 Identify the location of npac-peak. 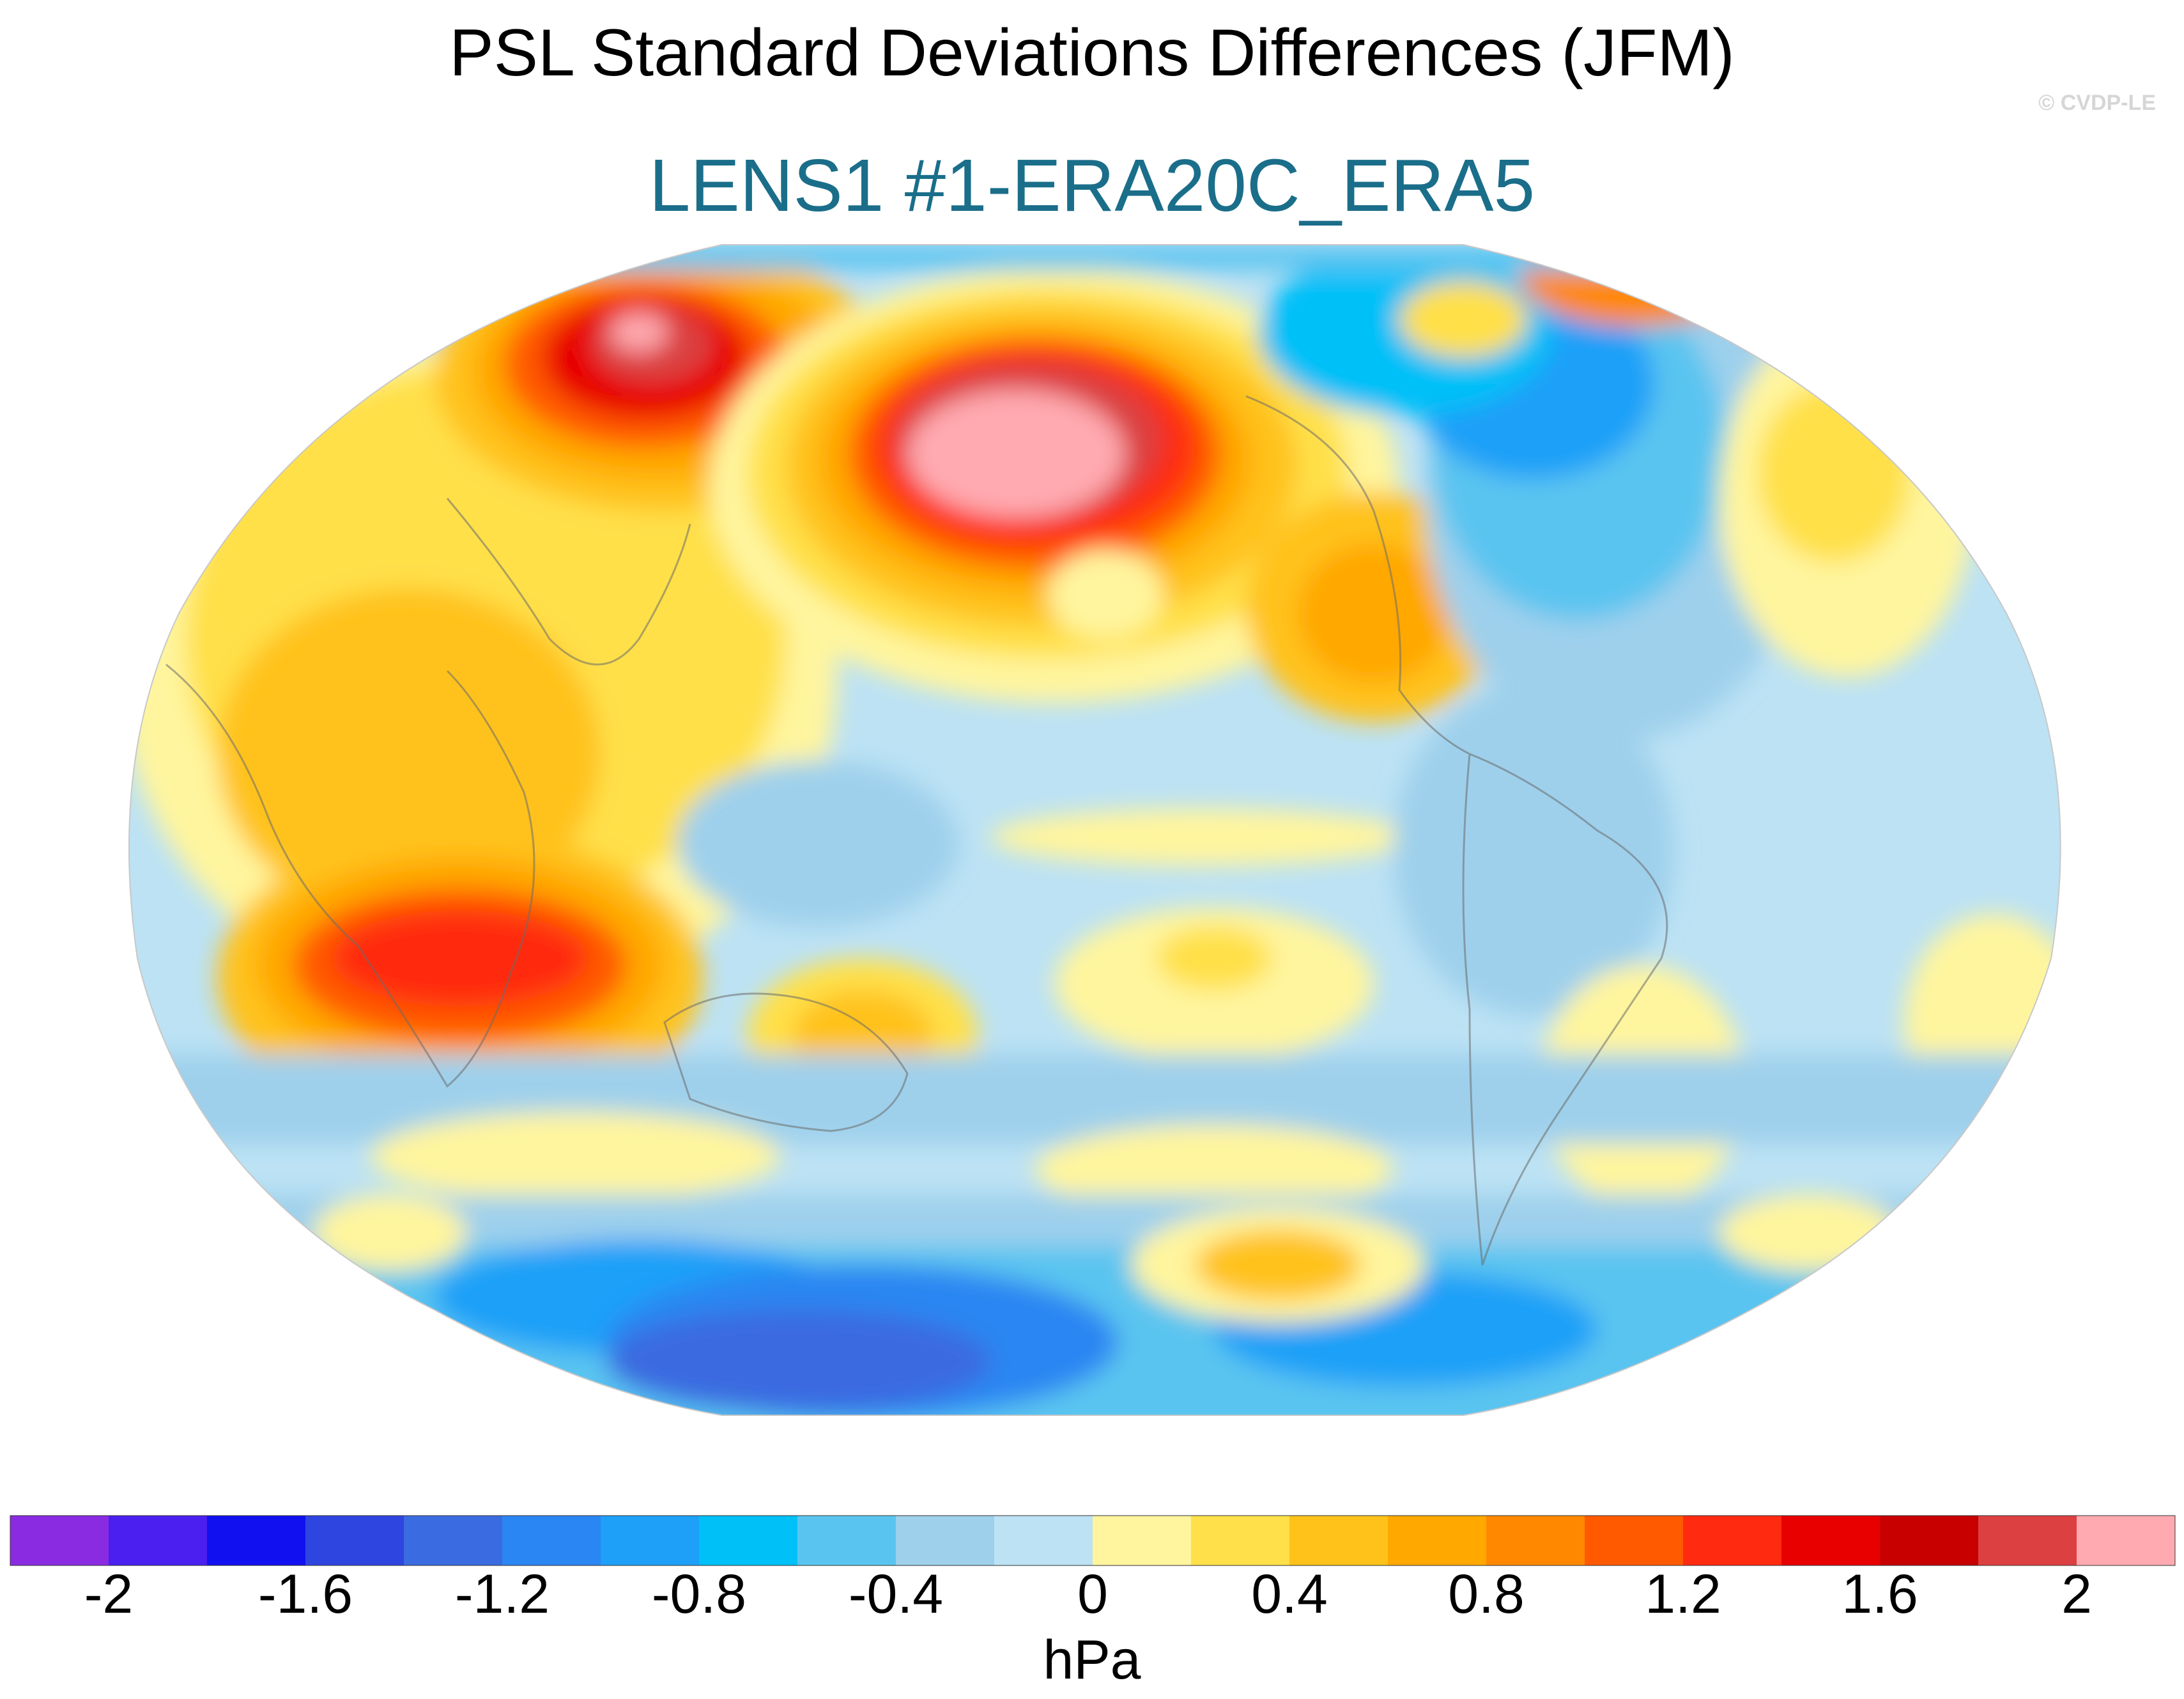
(1016, 454).